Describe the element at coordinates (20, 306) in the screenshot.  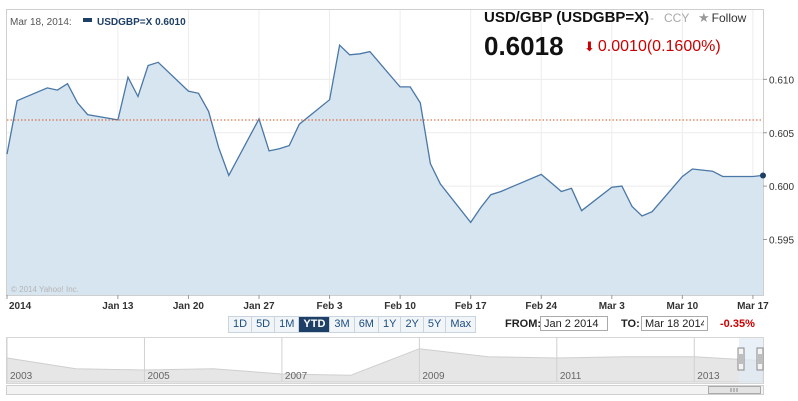
I see `x-tick-label: 2014` at that location.